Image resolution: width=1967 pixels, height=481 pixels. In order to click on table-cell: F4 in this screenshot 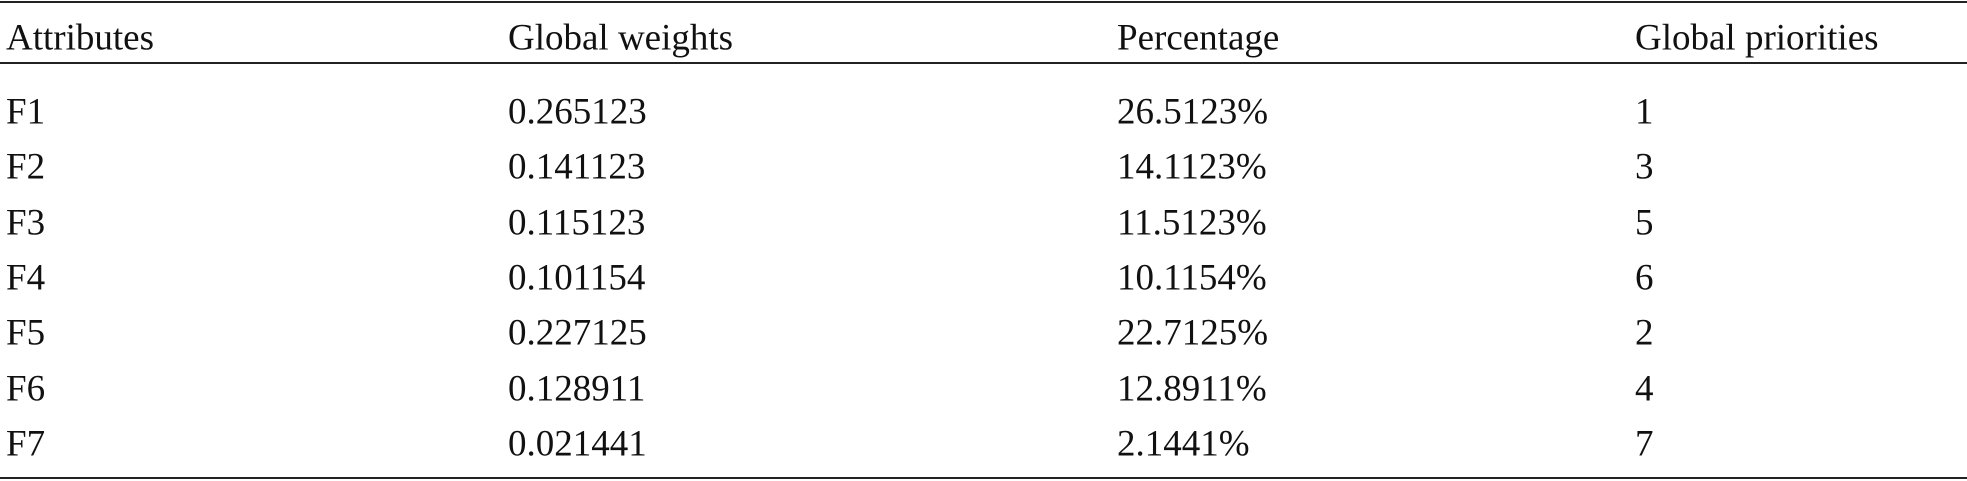, I will do `click(26, 278)`.